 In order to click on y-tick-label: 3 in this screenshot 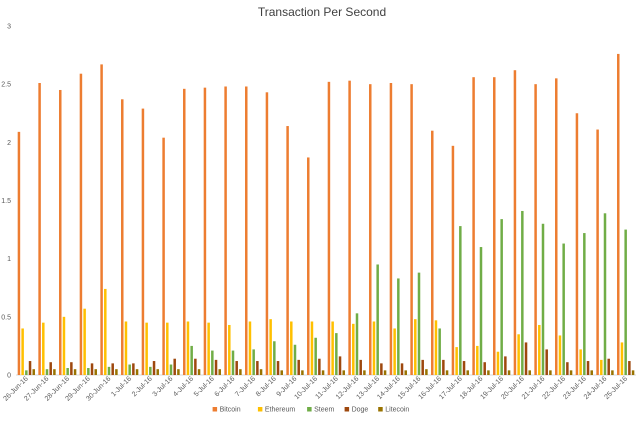, I will do `click(9, 27)`.